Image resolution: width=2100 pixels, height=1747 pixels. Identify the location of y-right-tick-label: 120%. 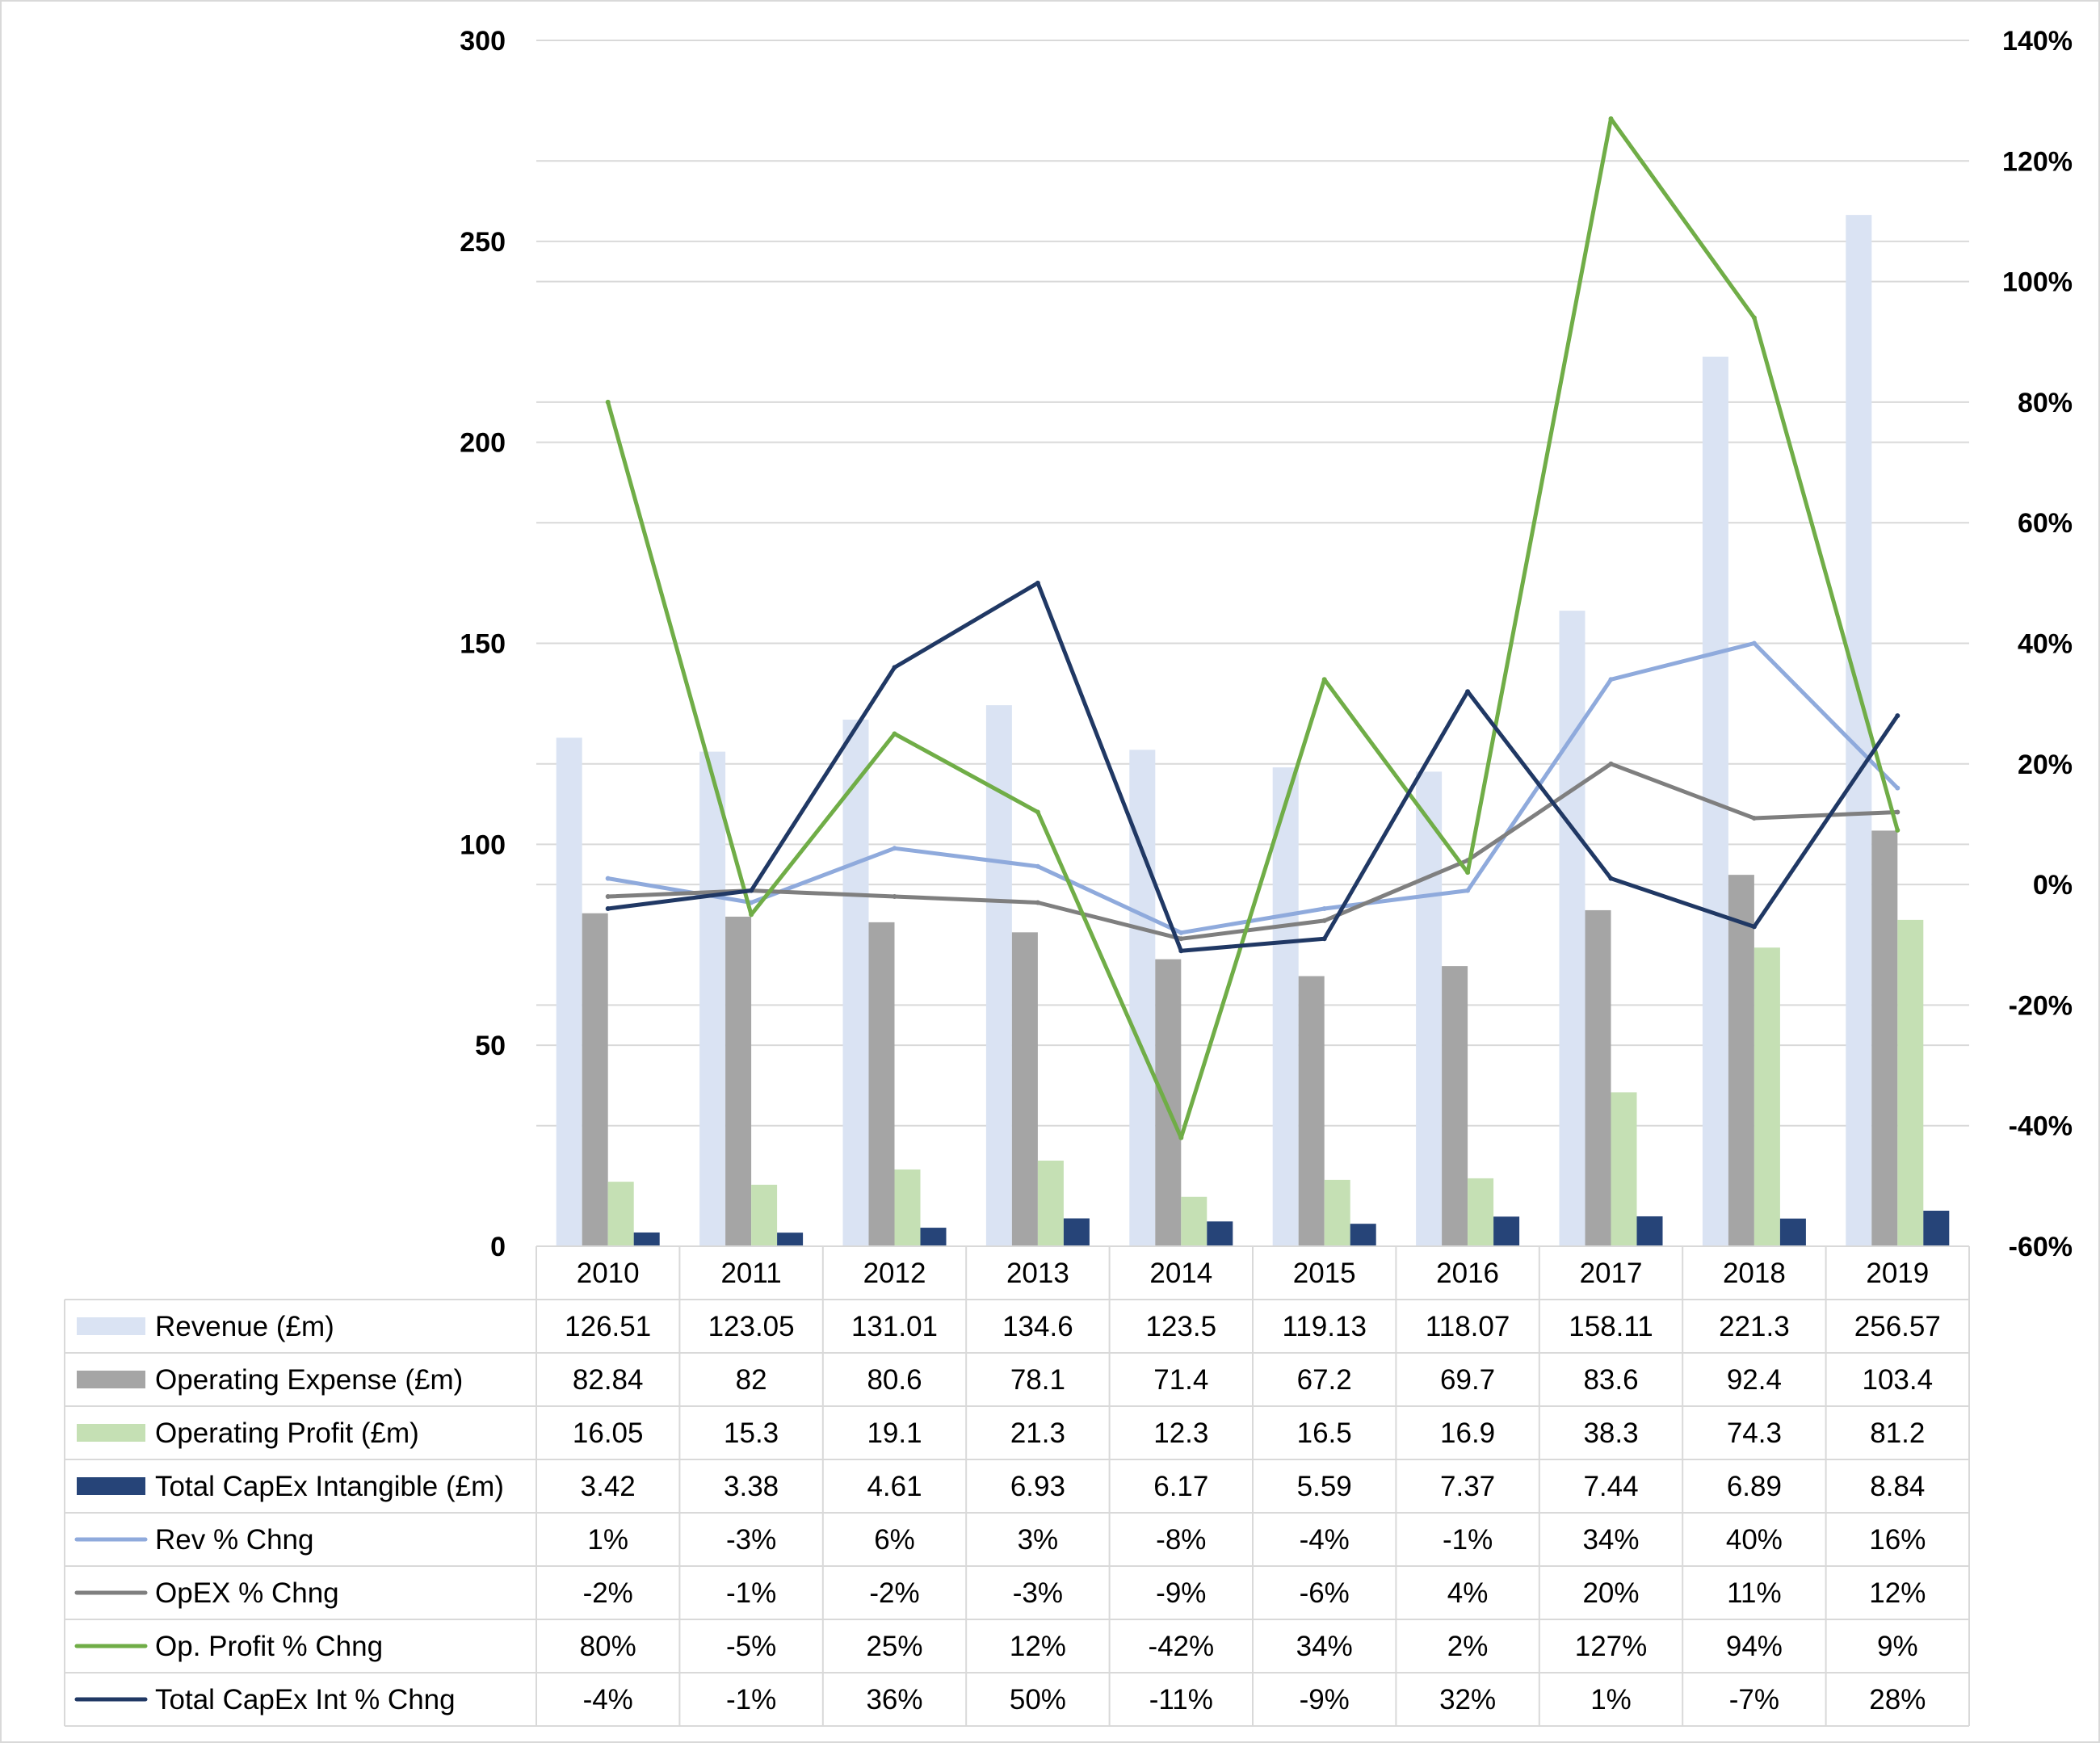
(2037, 161).